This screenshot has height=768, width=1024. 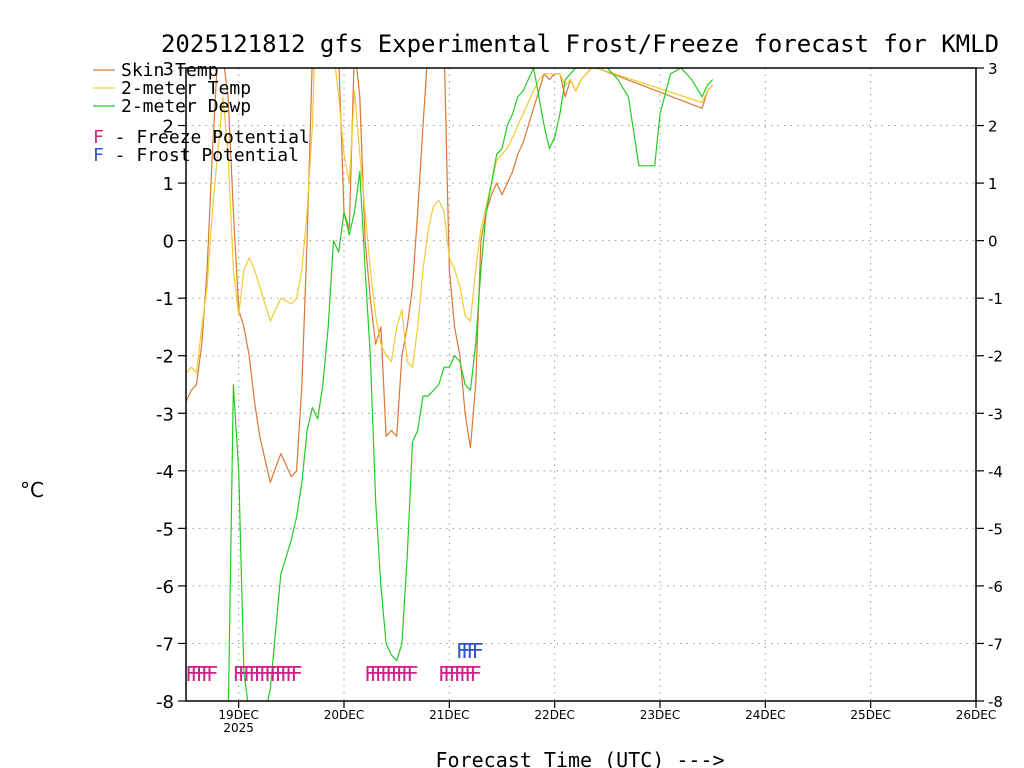 What do you see at coordinates (989, 385) in the screenshot?
I see `y-axis-right: -8 -7 -6 -5 -4 -3 -2 -1 0 1 2 3` at bounding box center [989, 385].